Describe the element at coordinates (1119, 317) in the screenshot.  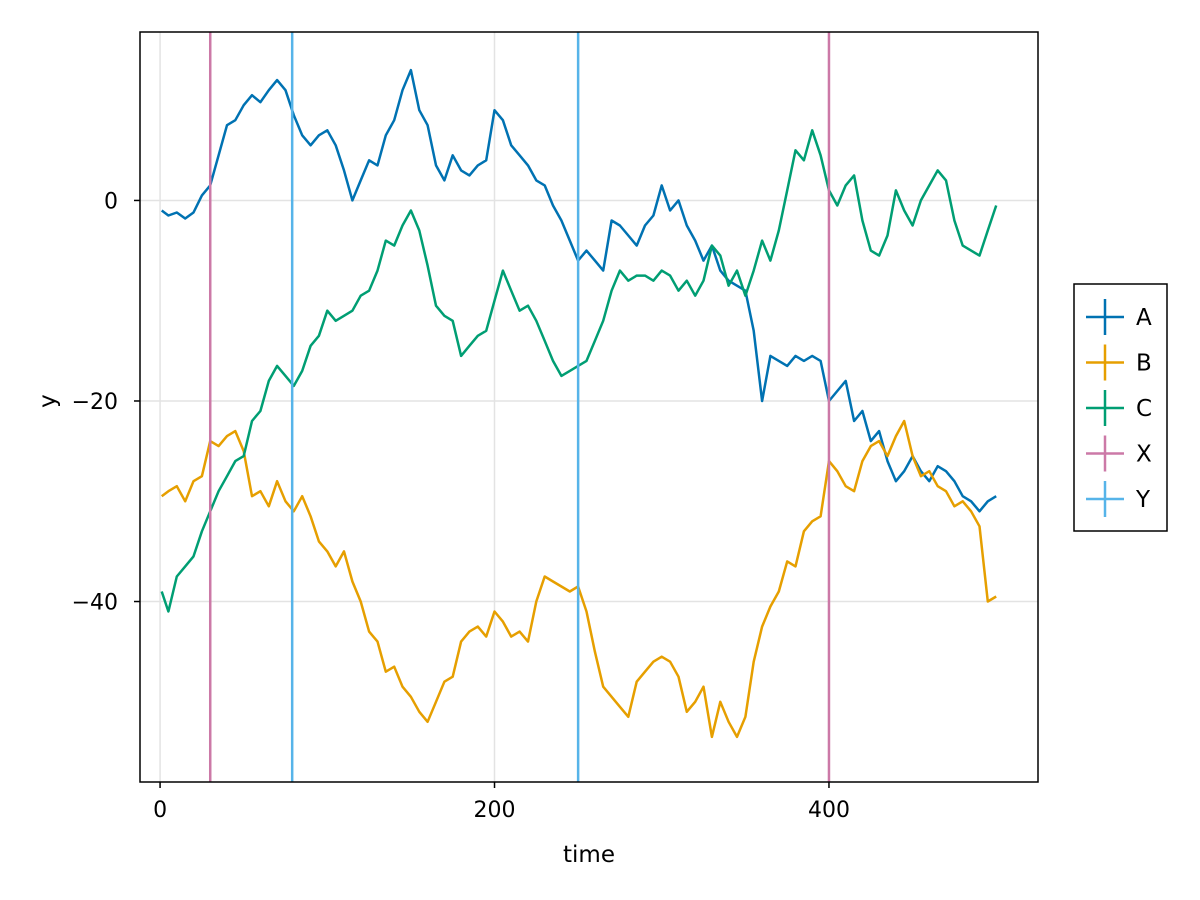
I see `legend-item-a: A` at that location.